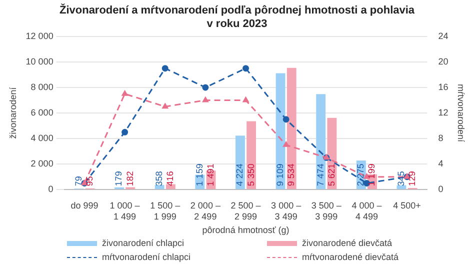 This screenshot has width=474, height=280. Describe the element at coordinates (13, 112) in the screenshot. I see `y-axis-title: živonarodení` at that location.